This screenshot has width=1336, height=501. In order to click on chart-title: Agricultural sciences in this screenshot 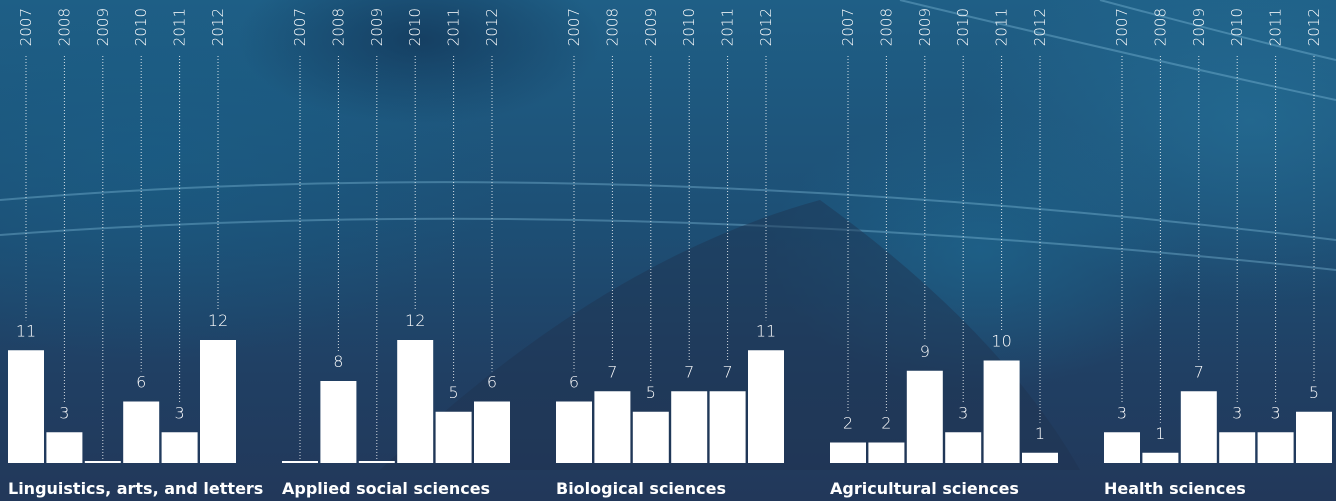, I will do `click(924, 488)`.